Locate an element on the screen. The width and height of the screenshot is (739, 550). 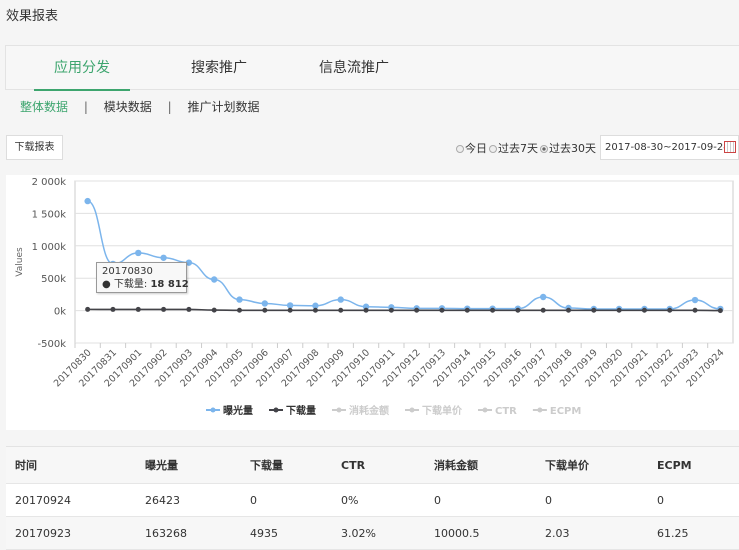
legend-item: 下载单价 is located at coordinates (442, 410).